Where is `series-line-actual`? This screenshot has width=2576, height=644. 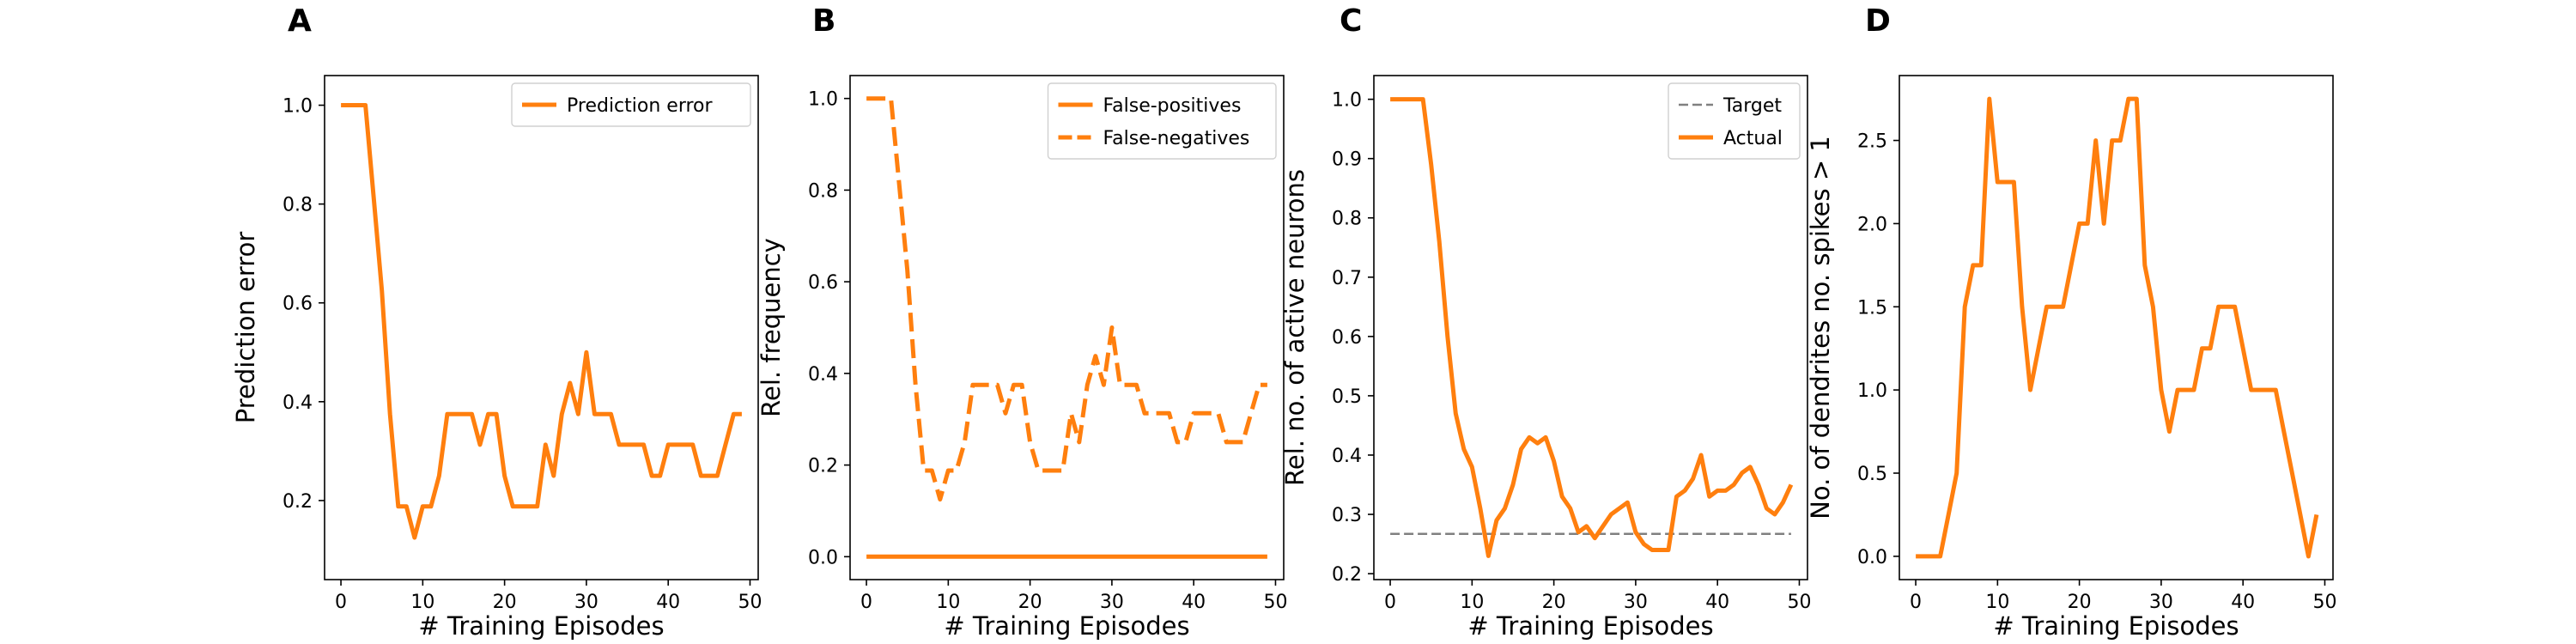 series-line-actual is located at coordinates (1592, 327).